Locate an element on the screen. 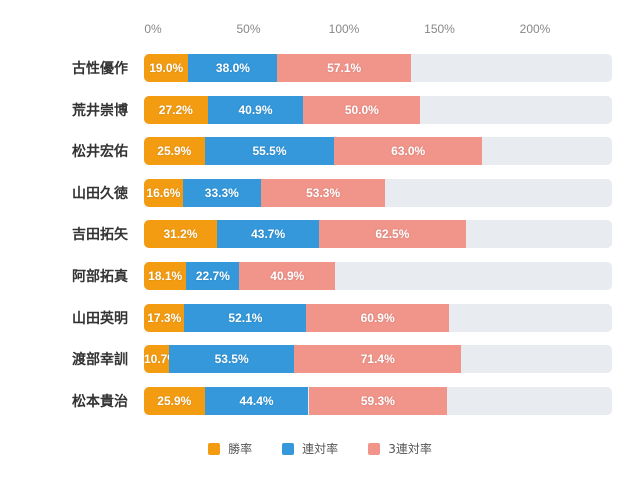  category-label: 古性優作 is located at coordinates (100, 69).